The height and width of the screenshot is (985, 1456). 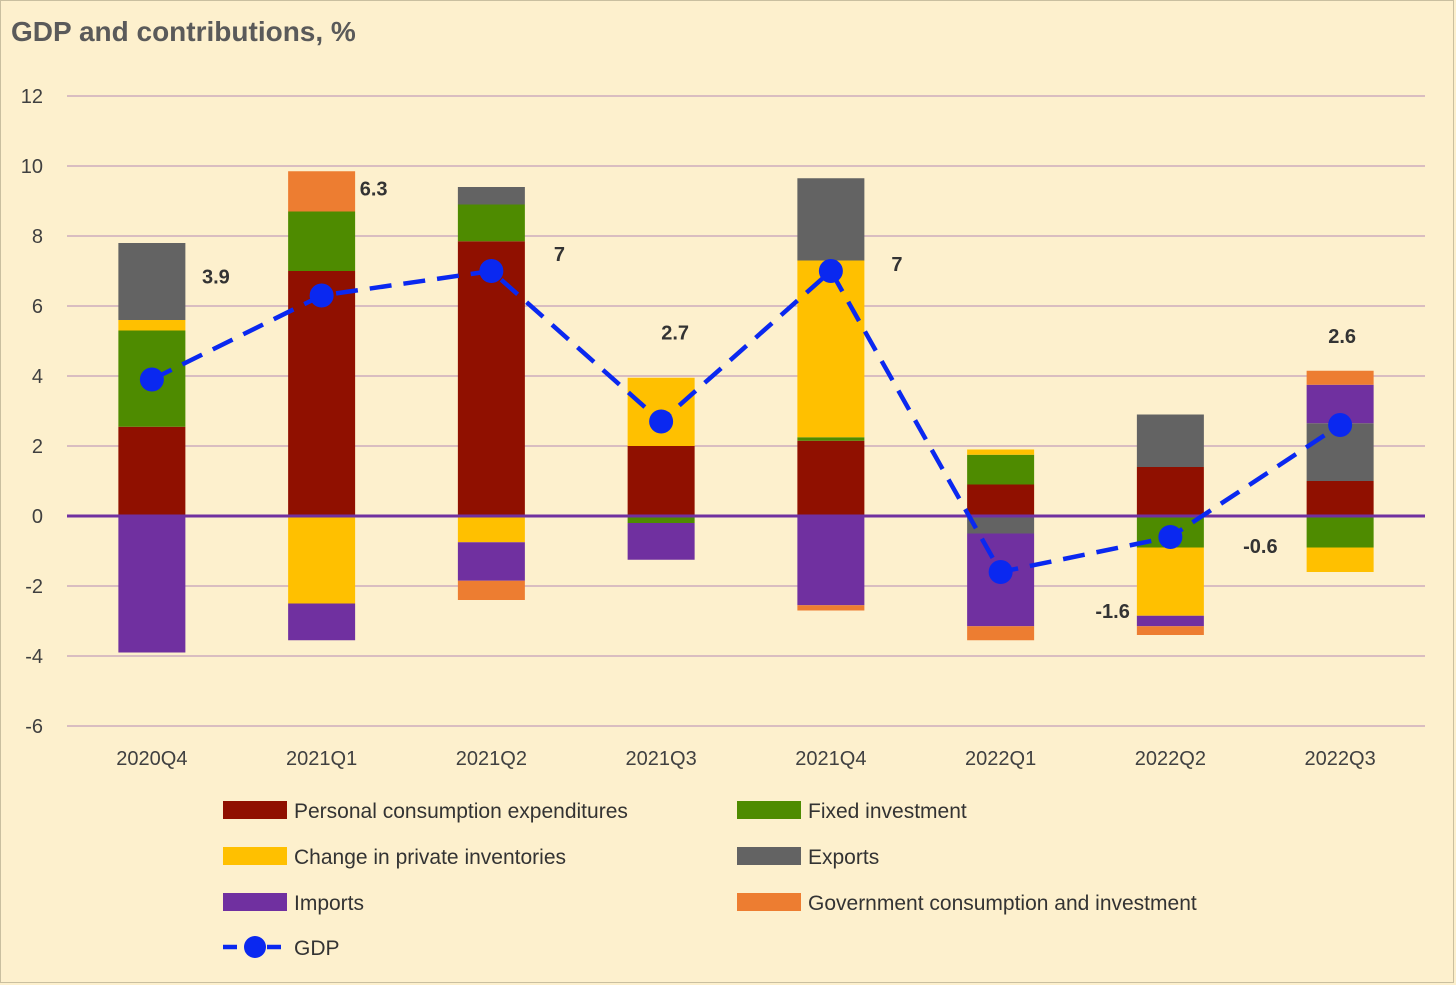 I want to click on x-category-label: 2021Q3, so click(x=661, y=759).